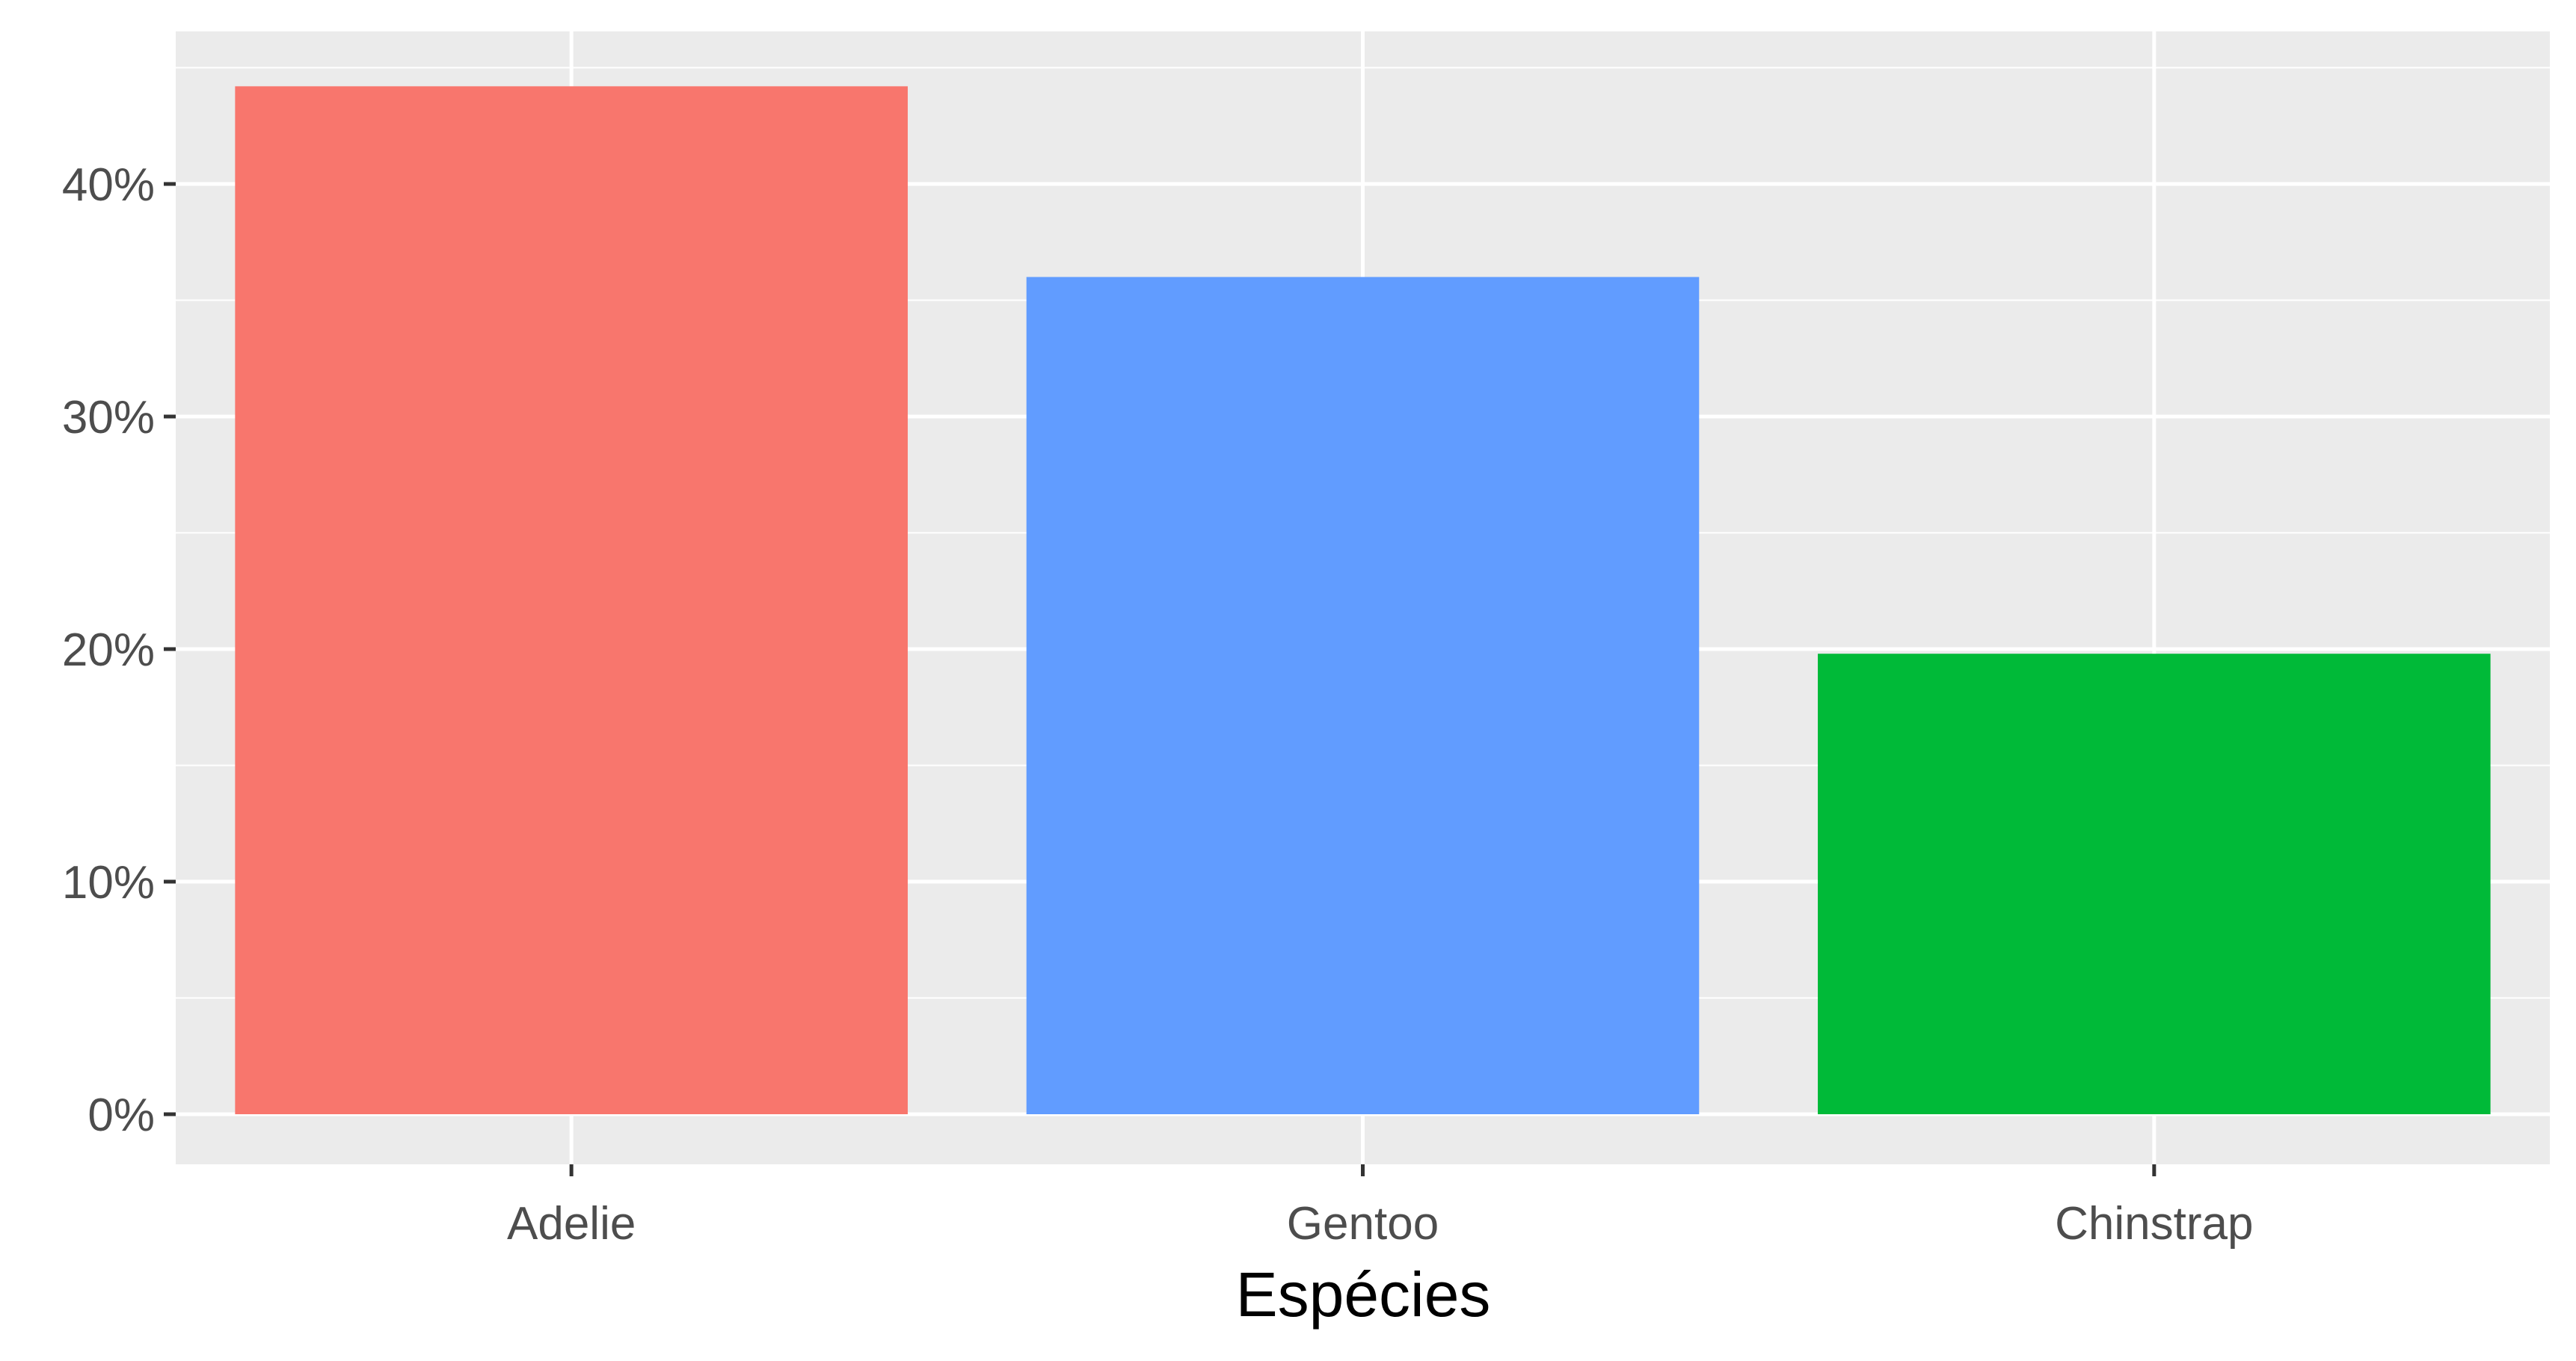 This screenshot has width=2576, height=1361. What do you see at coordinates (108, 883) in the screenshot?
I see `y-tick-label: 10%` at bounding box center [108, 883].